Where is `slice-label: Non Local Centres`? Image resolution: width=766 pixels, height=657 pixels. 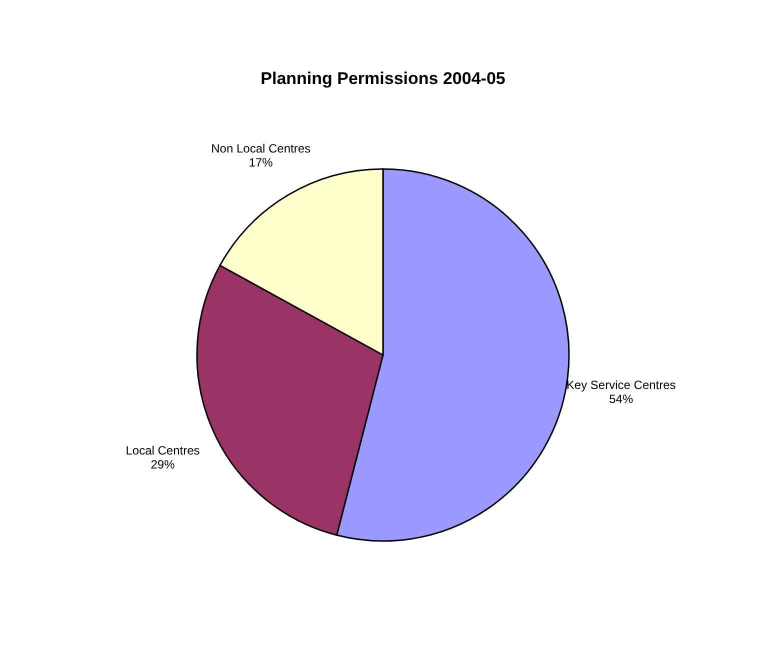 slice-label: Non Local Centres is located at coordinates (261, 148).